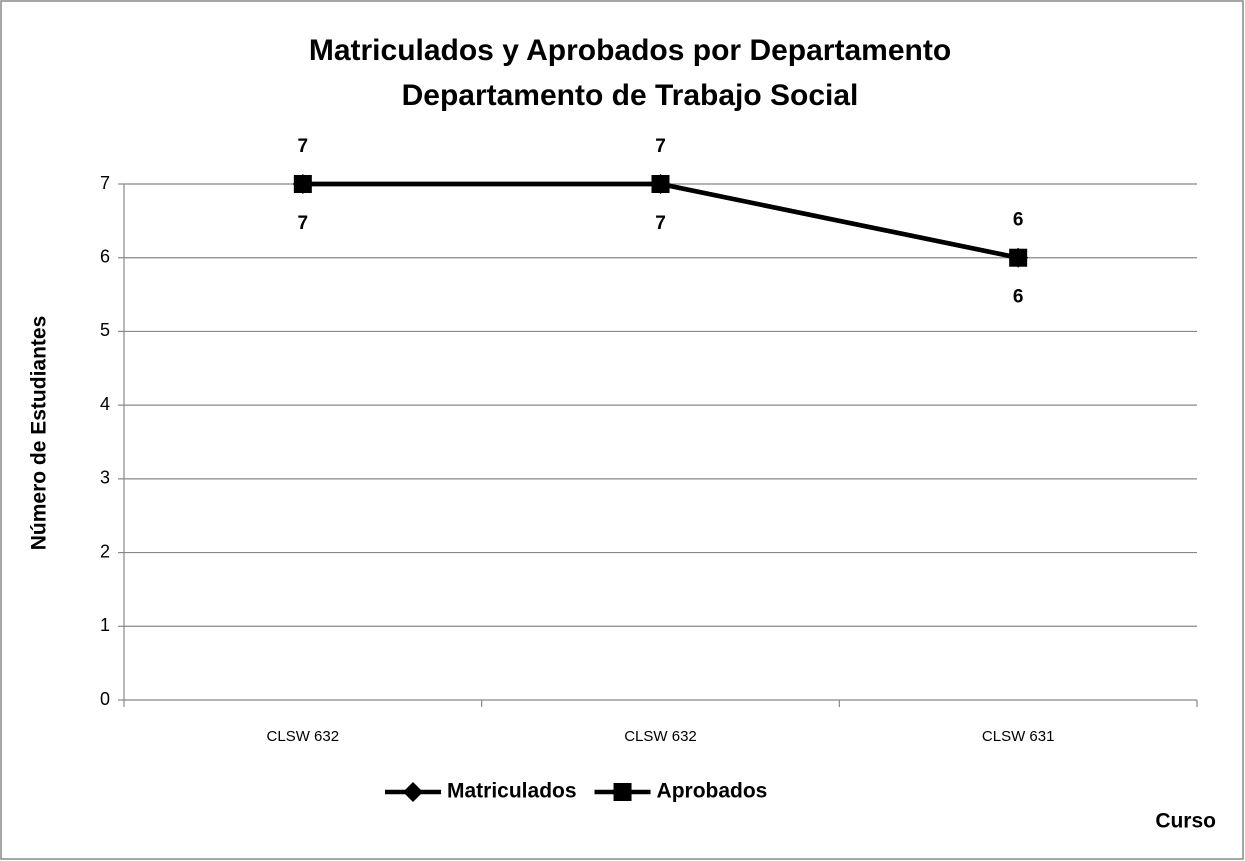 The width and height of the screenshot is (1245, 861). Describe the element at coordinates (105, 183) in the screenshot. I see `y-tick-label: 7` at that location.